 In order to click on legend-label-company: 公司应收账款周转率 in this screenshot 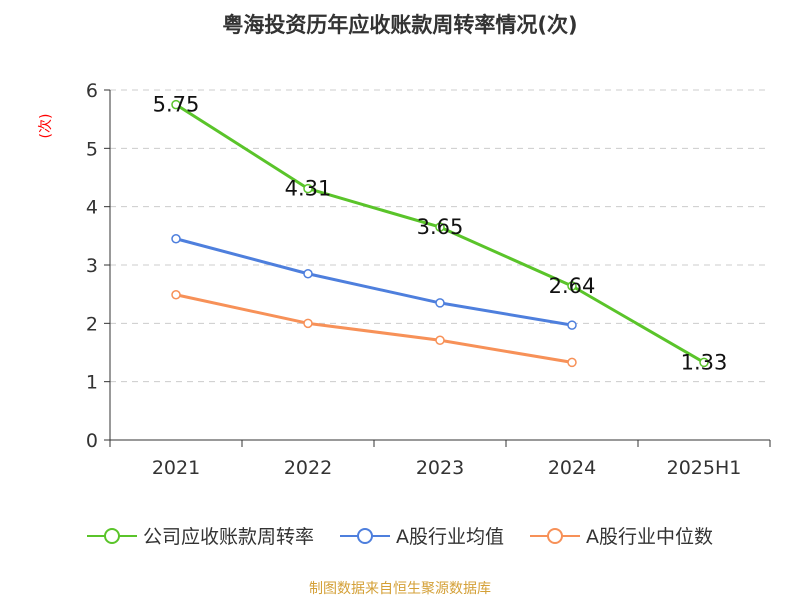, I will do `click(228, 537)`.